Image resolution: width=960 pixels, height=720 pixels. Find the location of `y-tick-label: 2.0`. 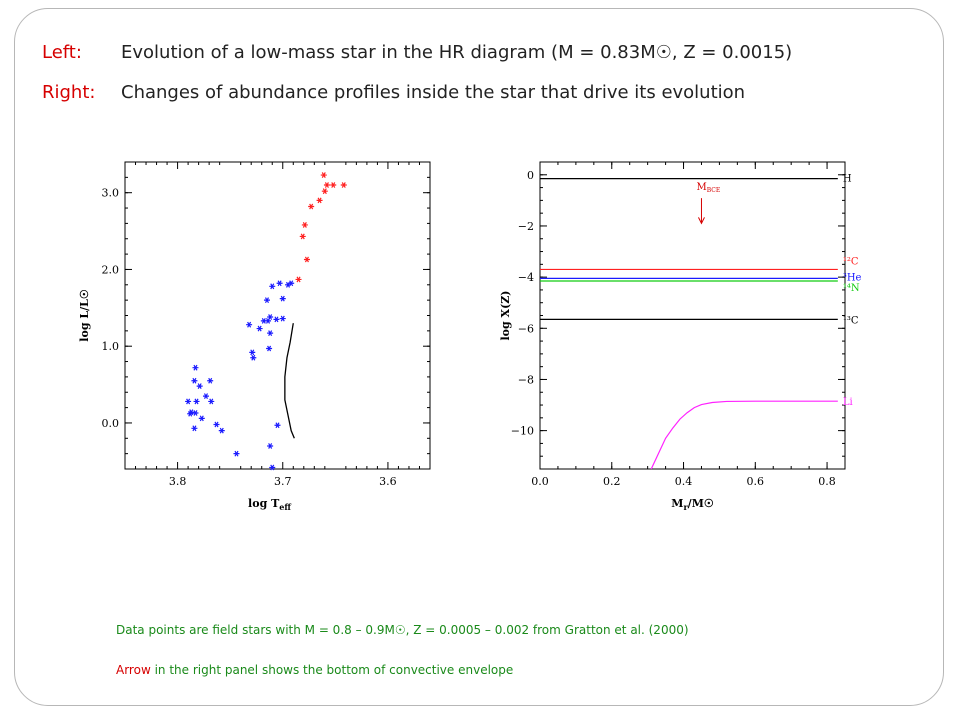

y-tick-label: 2.0 is located at coordinates (111, 269).